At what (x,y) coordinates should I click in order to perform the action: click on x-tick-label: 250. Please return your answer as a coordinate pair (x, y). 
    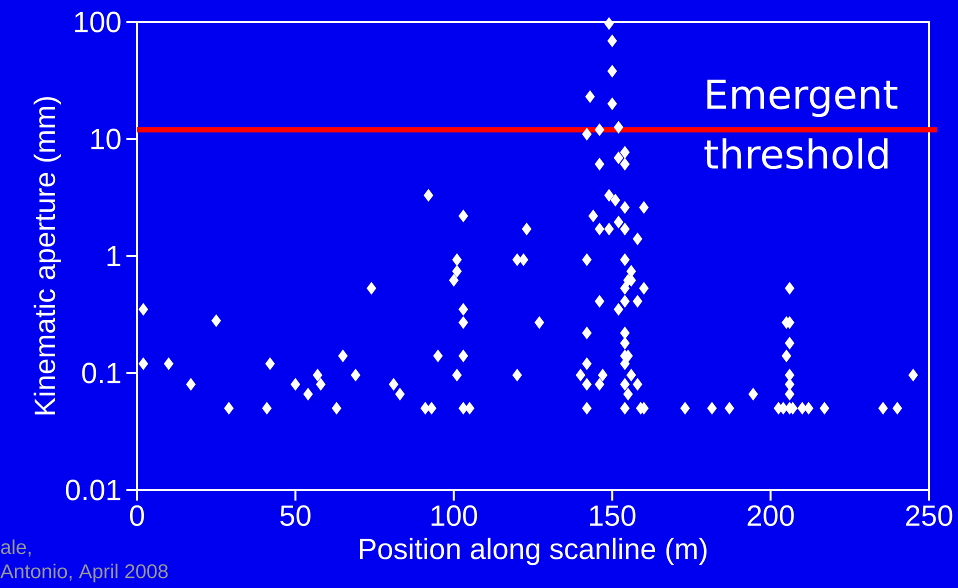
    Looking at the image, I should click on (929, 515).